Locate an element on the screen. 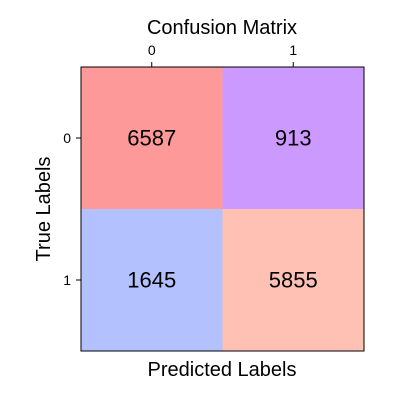 This screenshot has height=400, width=400. cell-value-1-1: 5855 is located at coordinates (293, 280).